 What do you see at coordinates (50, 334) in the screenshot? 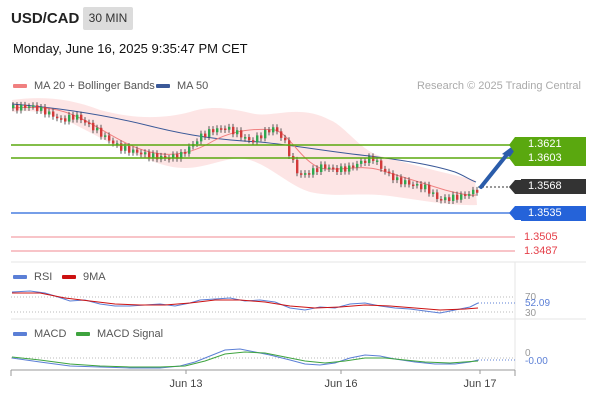
I see `legend-macd-label: MACD` at bounding box center [50, 334].